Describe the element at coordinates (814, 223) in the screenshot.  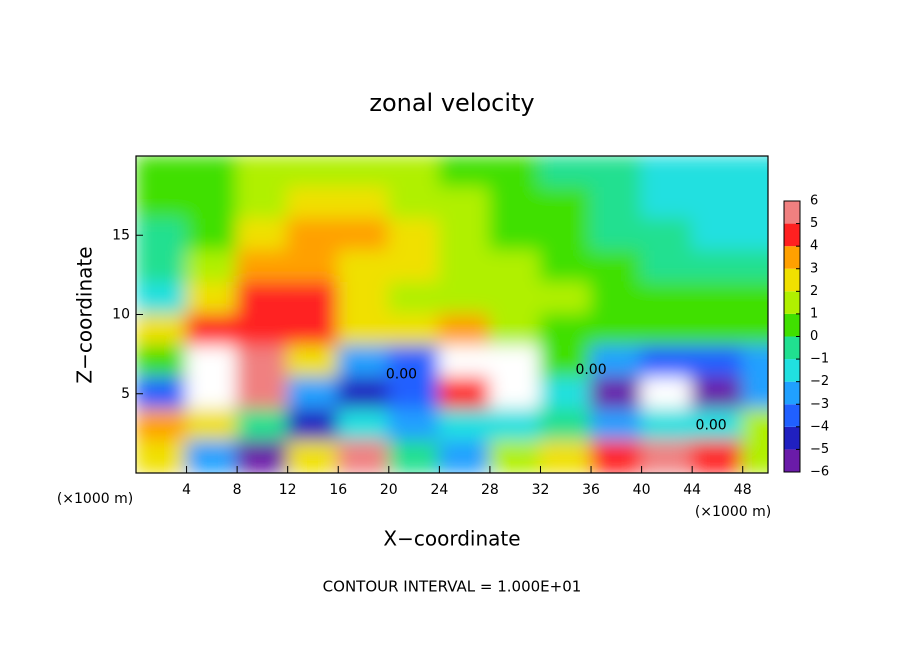
I see `colorbar-label: 5` at that location.